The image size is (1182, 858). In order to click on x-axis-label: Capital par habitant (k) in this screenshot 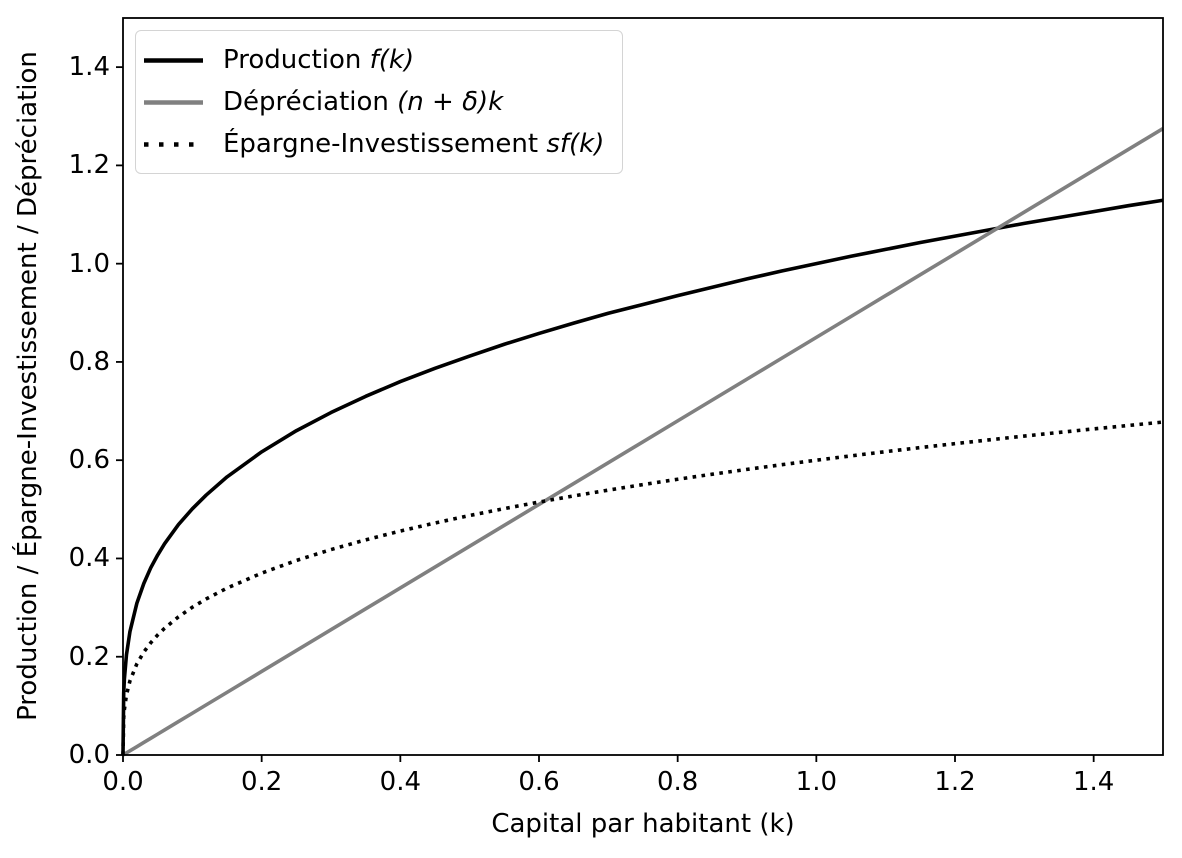, I will do `click(643, 824)`.